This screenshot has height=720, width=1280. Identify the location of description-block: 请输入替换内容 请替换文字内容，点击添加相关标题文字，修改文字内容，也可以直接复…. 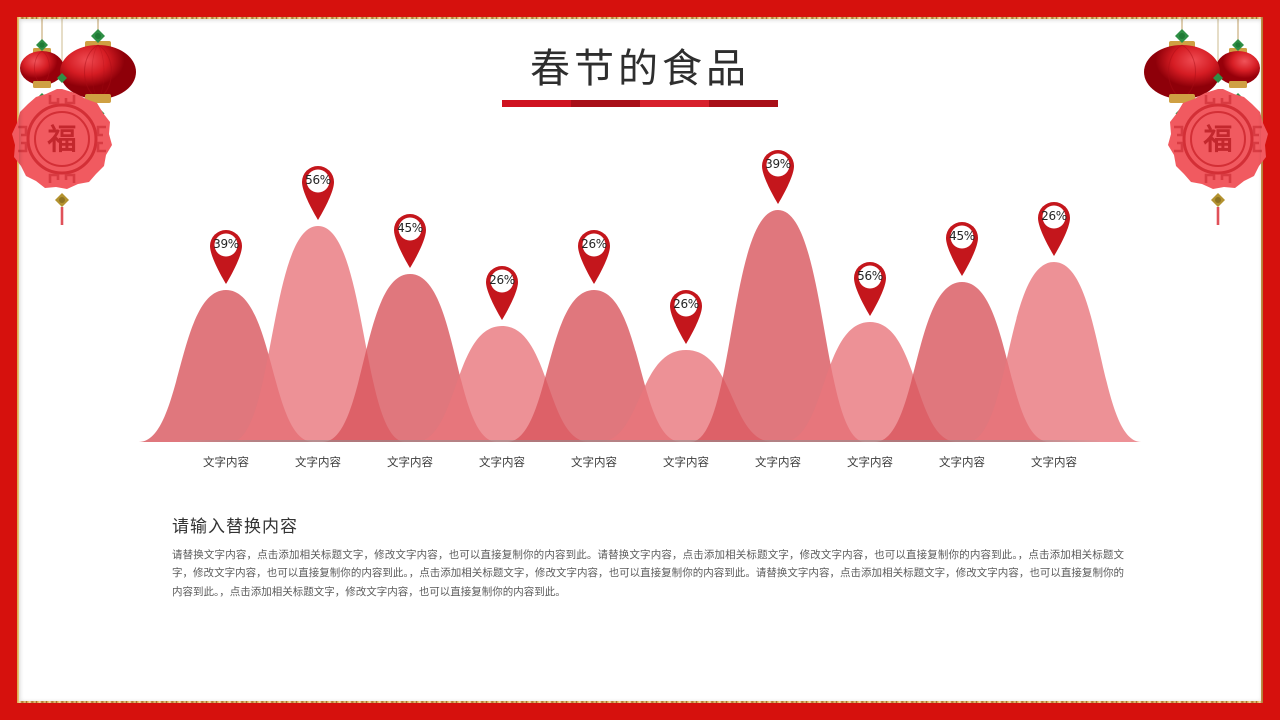
(648, 556).